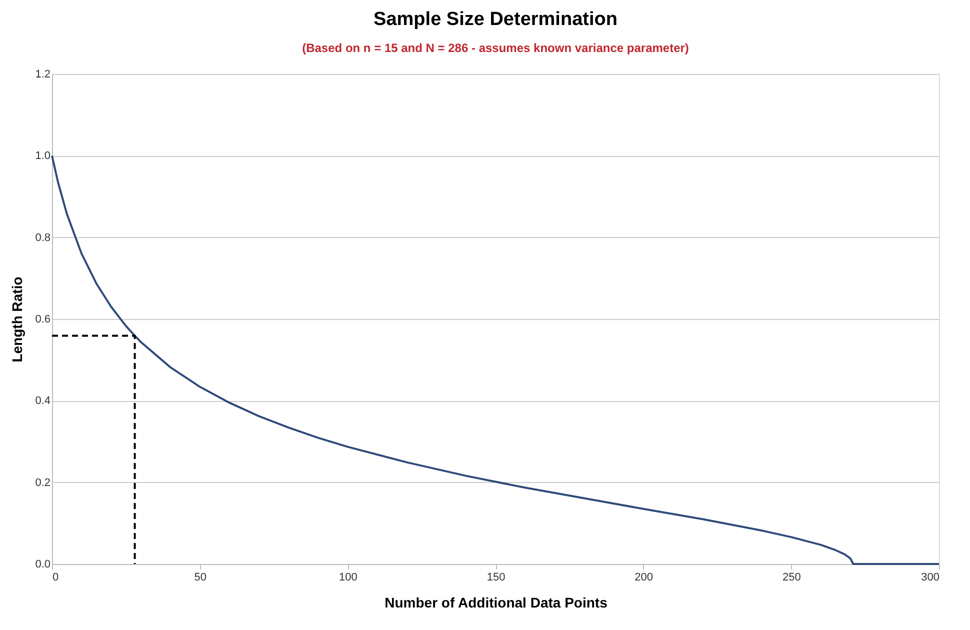 The width and height of the screenshot is (970, 630). What do you see at coordinates (496, 602) in the screenshot?
I see `x-axis-title: Number of Additional Data Points` at bounding box center [496, 602].